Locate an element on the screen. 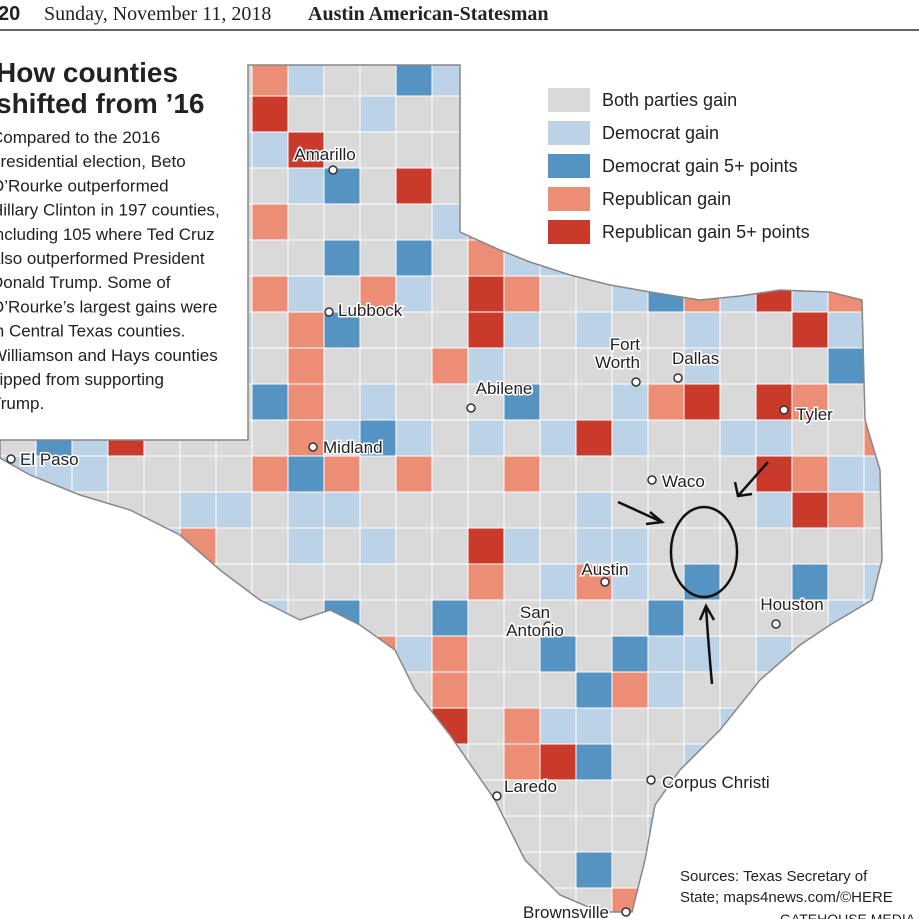 This screenshot has height=919, width=919. body-line: in Central Texas counties. is located at coordinates (92, 331).